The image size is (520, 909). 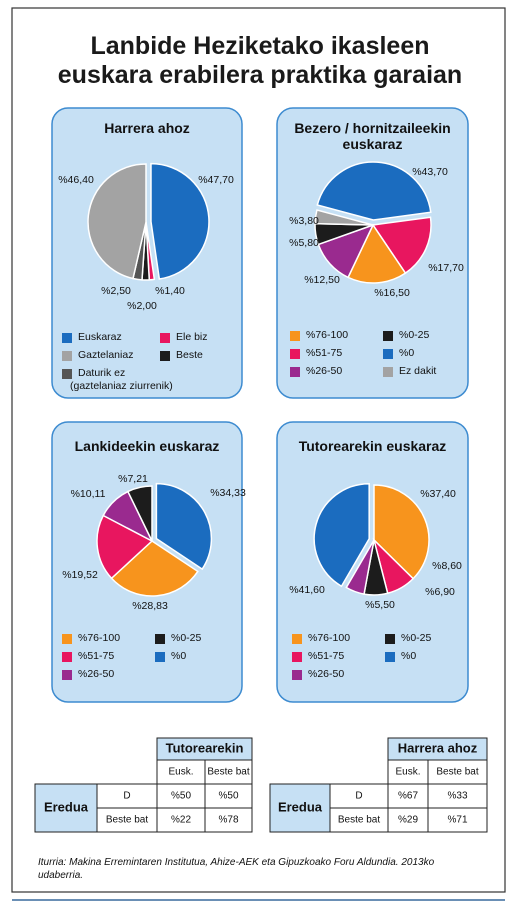 I want to click on slice-label: %5,50, so click(x=380, y=605).